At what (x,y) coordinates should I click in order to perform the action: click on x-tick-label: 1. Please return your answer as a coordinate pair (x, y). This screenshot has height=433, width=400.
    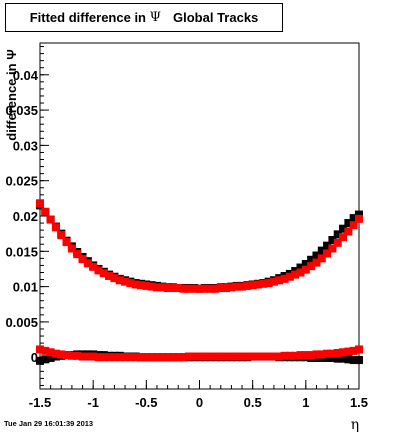
    Looking at the image, I should click on (305, 402).